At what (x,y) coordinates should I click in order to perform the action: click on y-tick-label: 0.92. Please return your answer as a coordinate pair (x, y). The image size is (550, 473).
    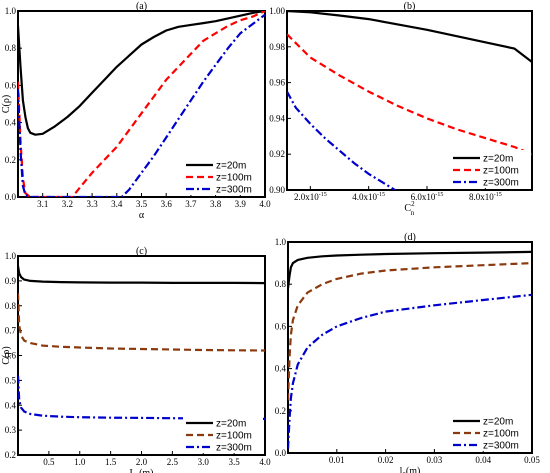
    Looking at the image, I should click on (277, 154).